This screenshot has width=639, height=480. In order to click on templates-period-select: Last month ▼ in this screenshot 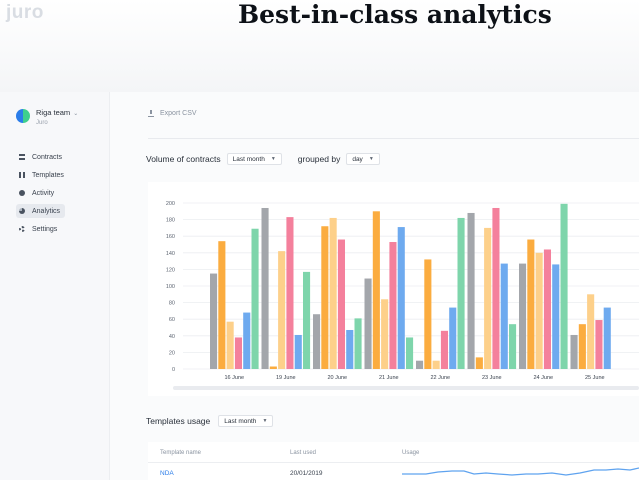, I will do `click(246, 421)`.